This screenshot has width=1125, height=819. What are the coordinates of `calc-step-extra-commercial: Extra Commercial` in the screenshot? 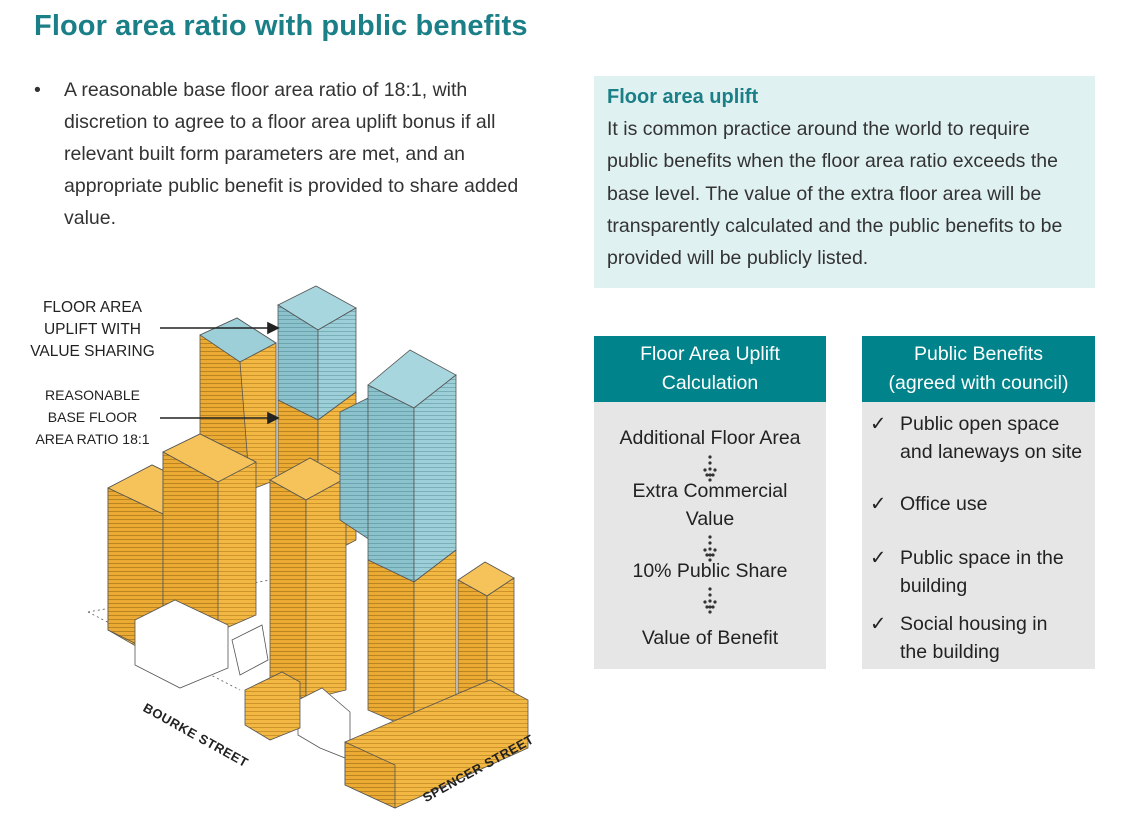 It's located at (710, 491).